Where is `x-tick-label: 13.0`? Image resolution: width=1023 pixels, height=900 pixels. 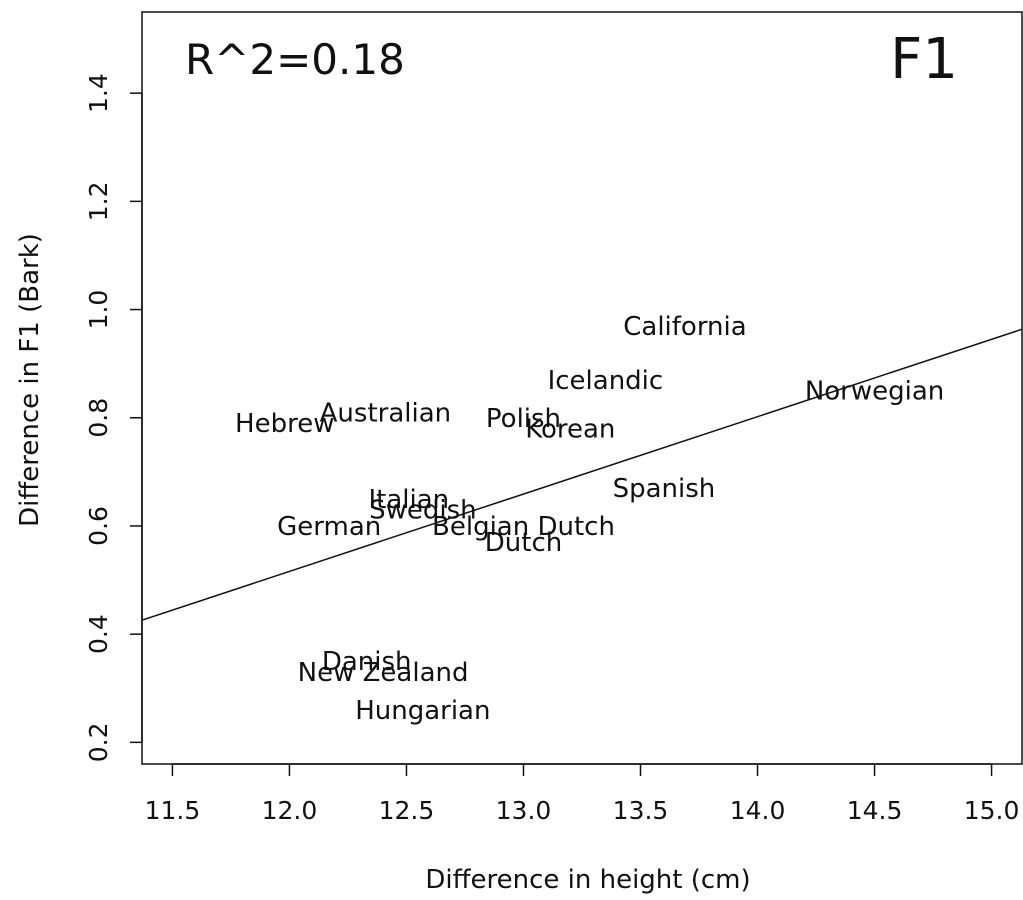 x-tick-label: 13.0 is located at coordinates (524, 810).